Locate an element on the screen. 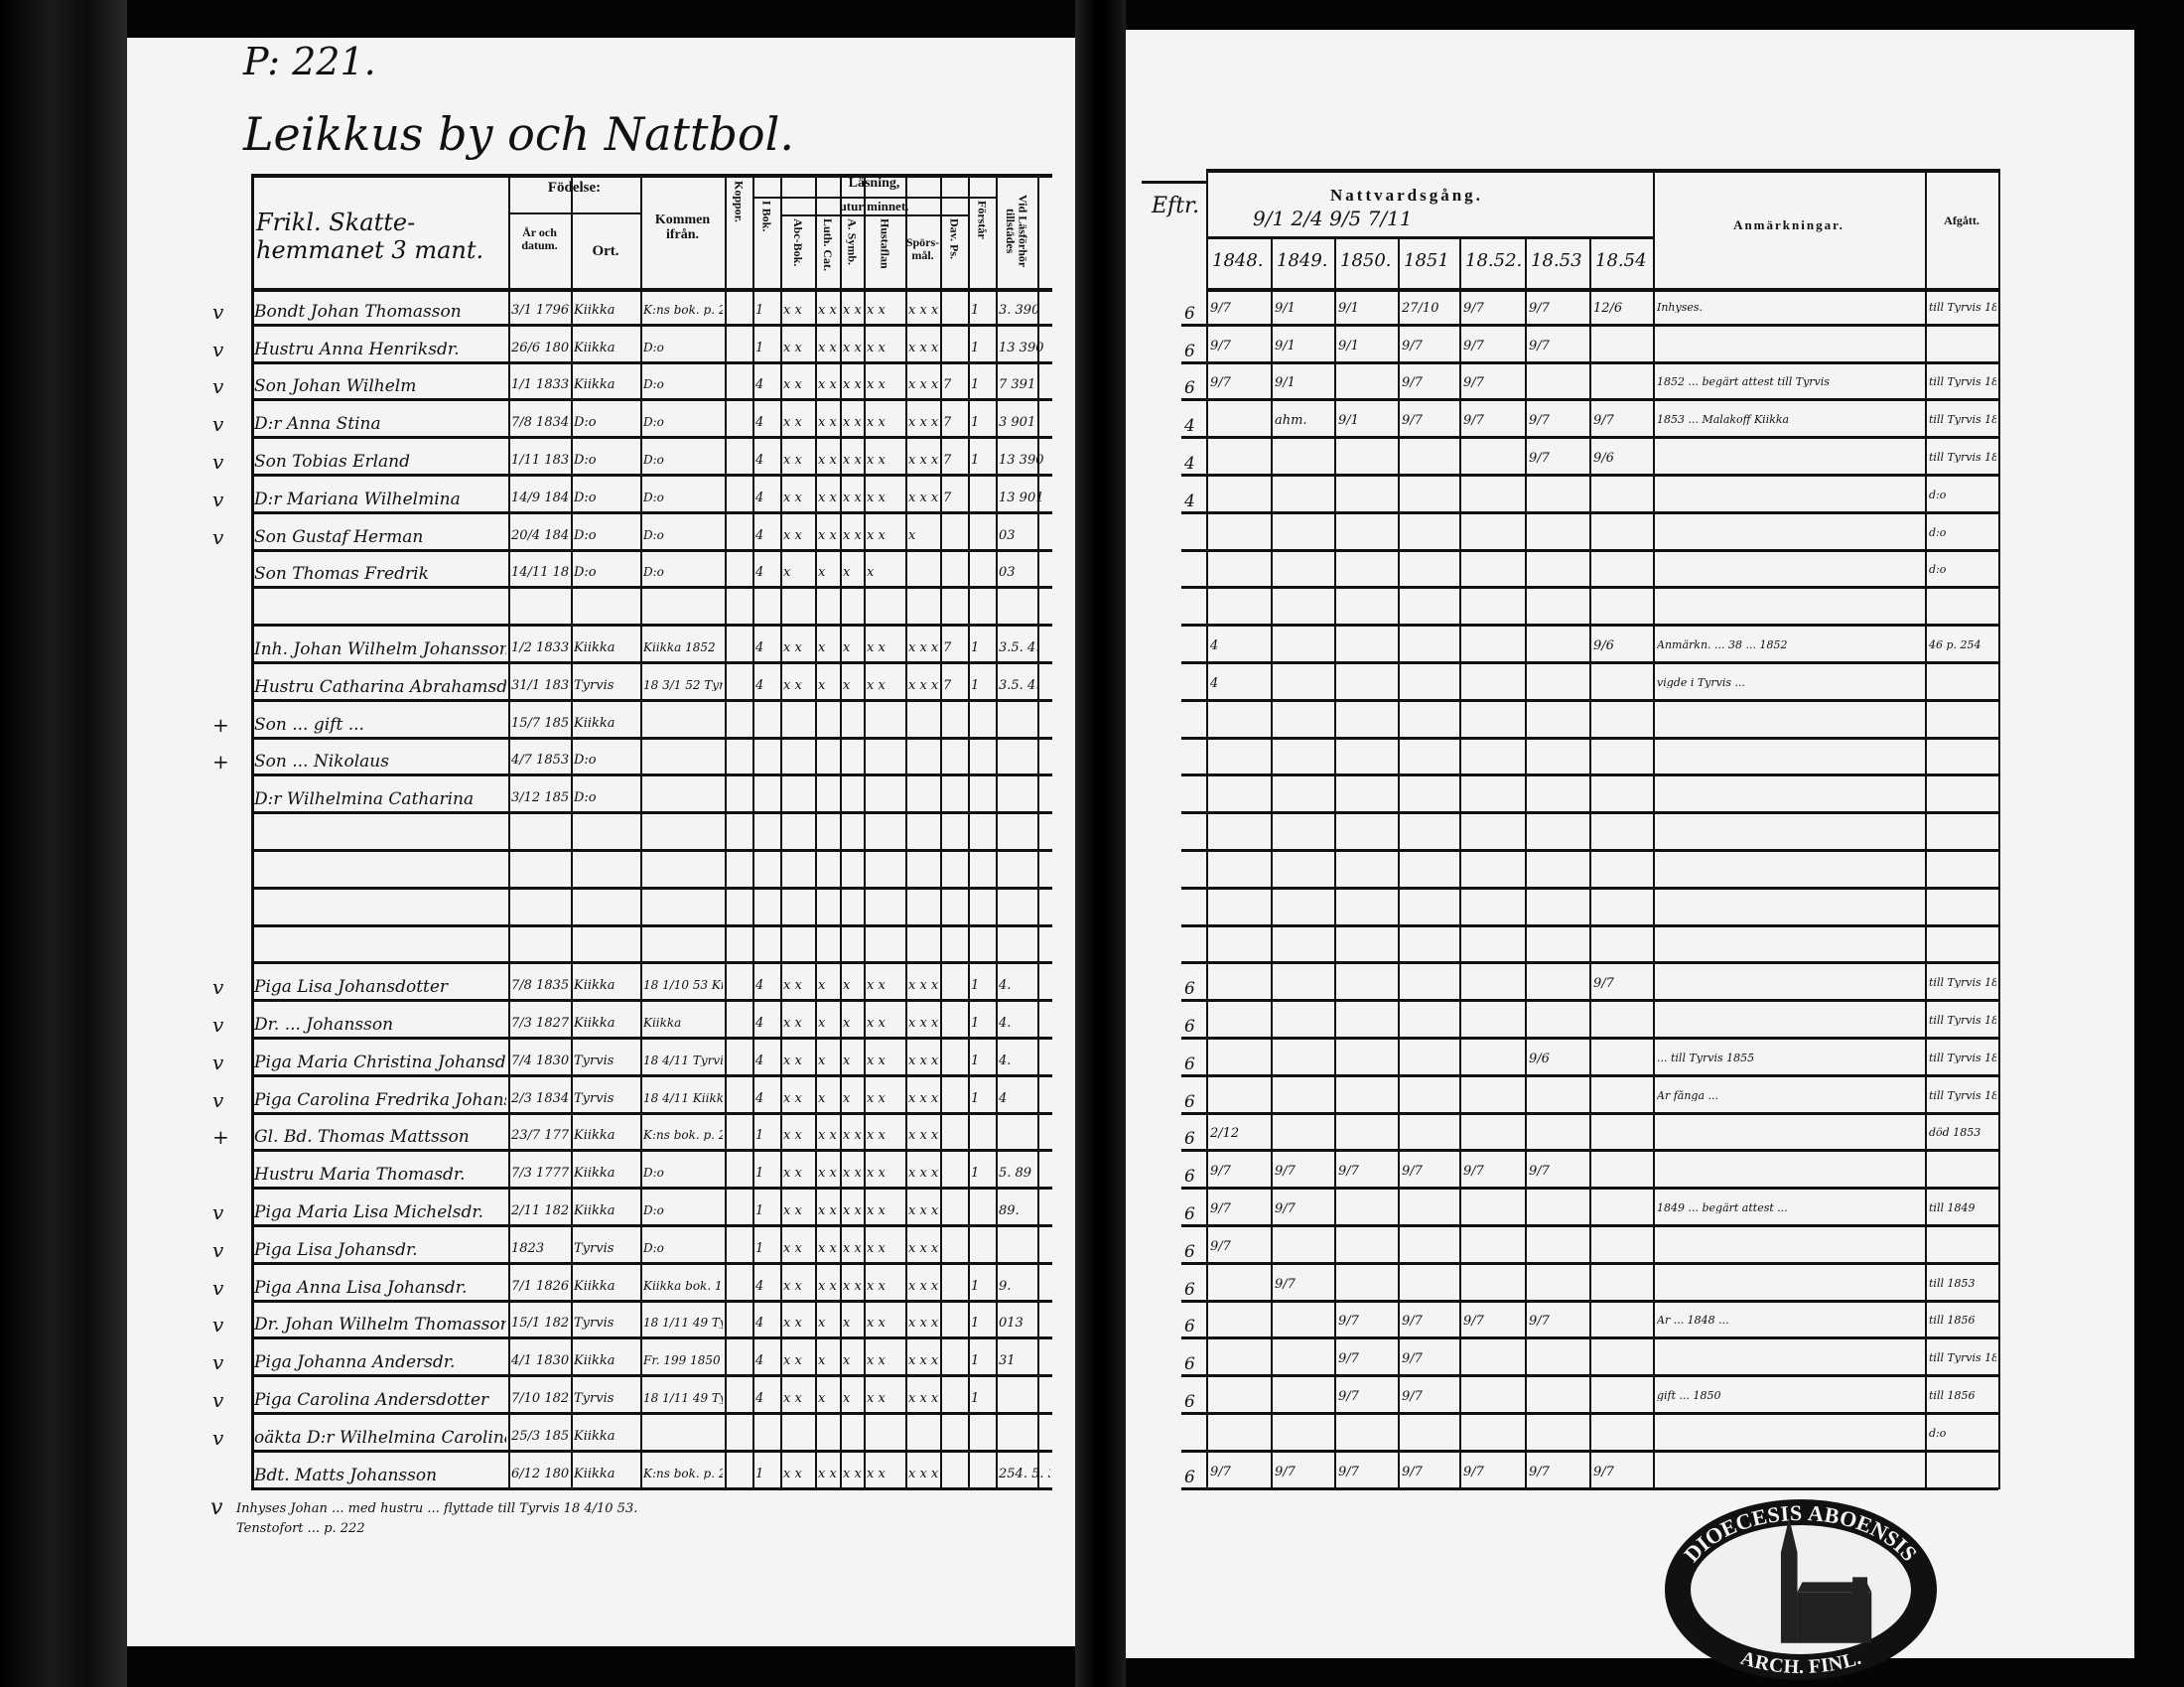 The width and height of the screenshot is (2184, 1687). cell: Kiikka is located at coordinates (594, 1436).